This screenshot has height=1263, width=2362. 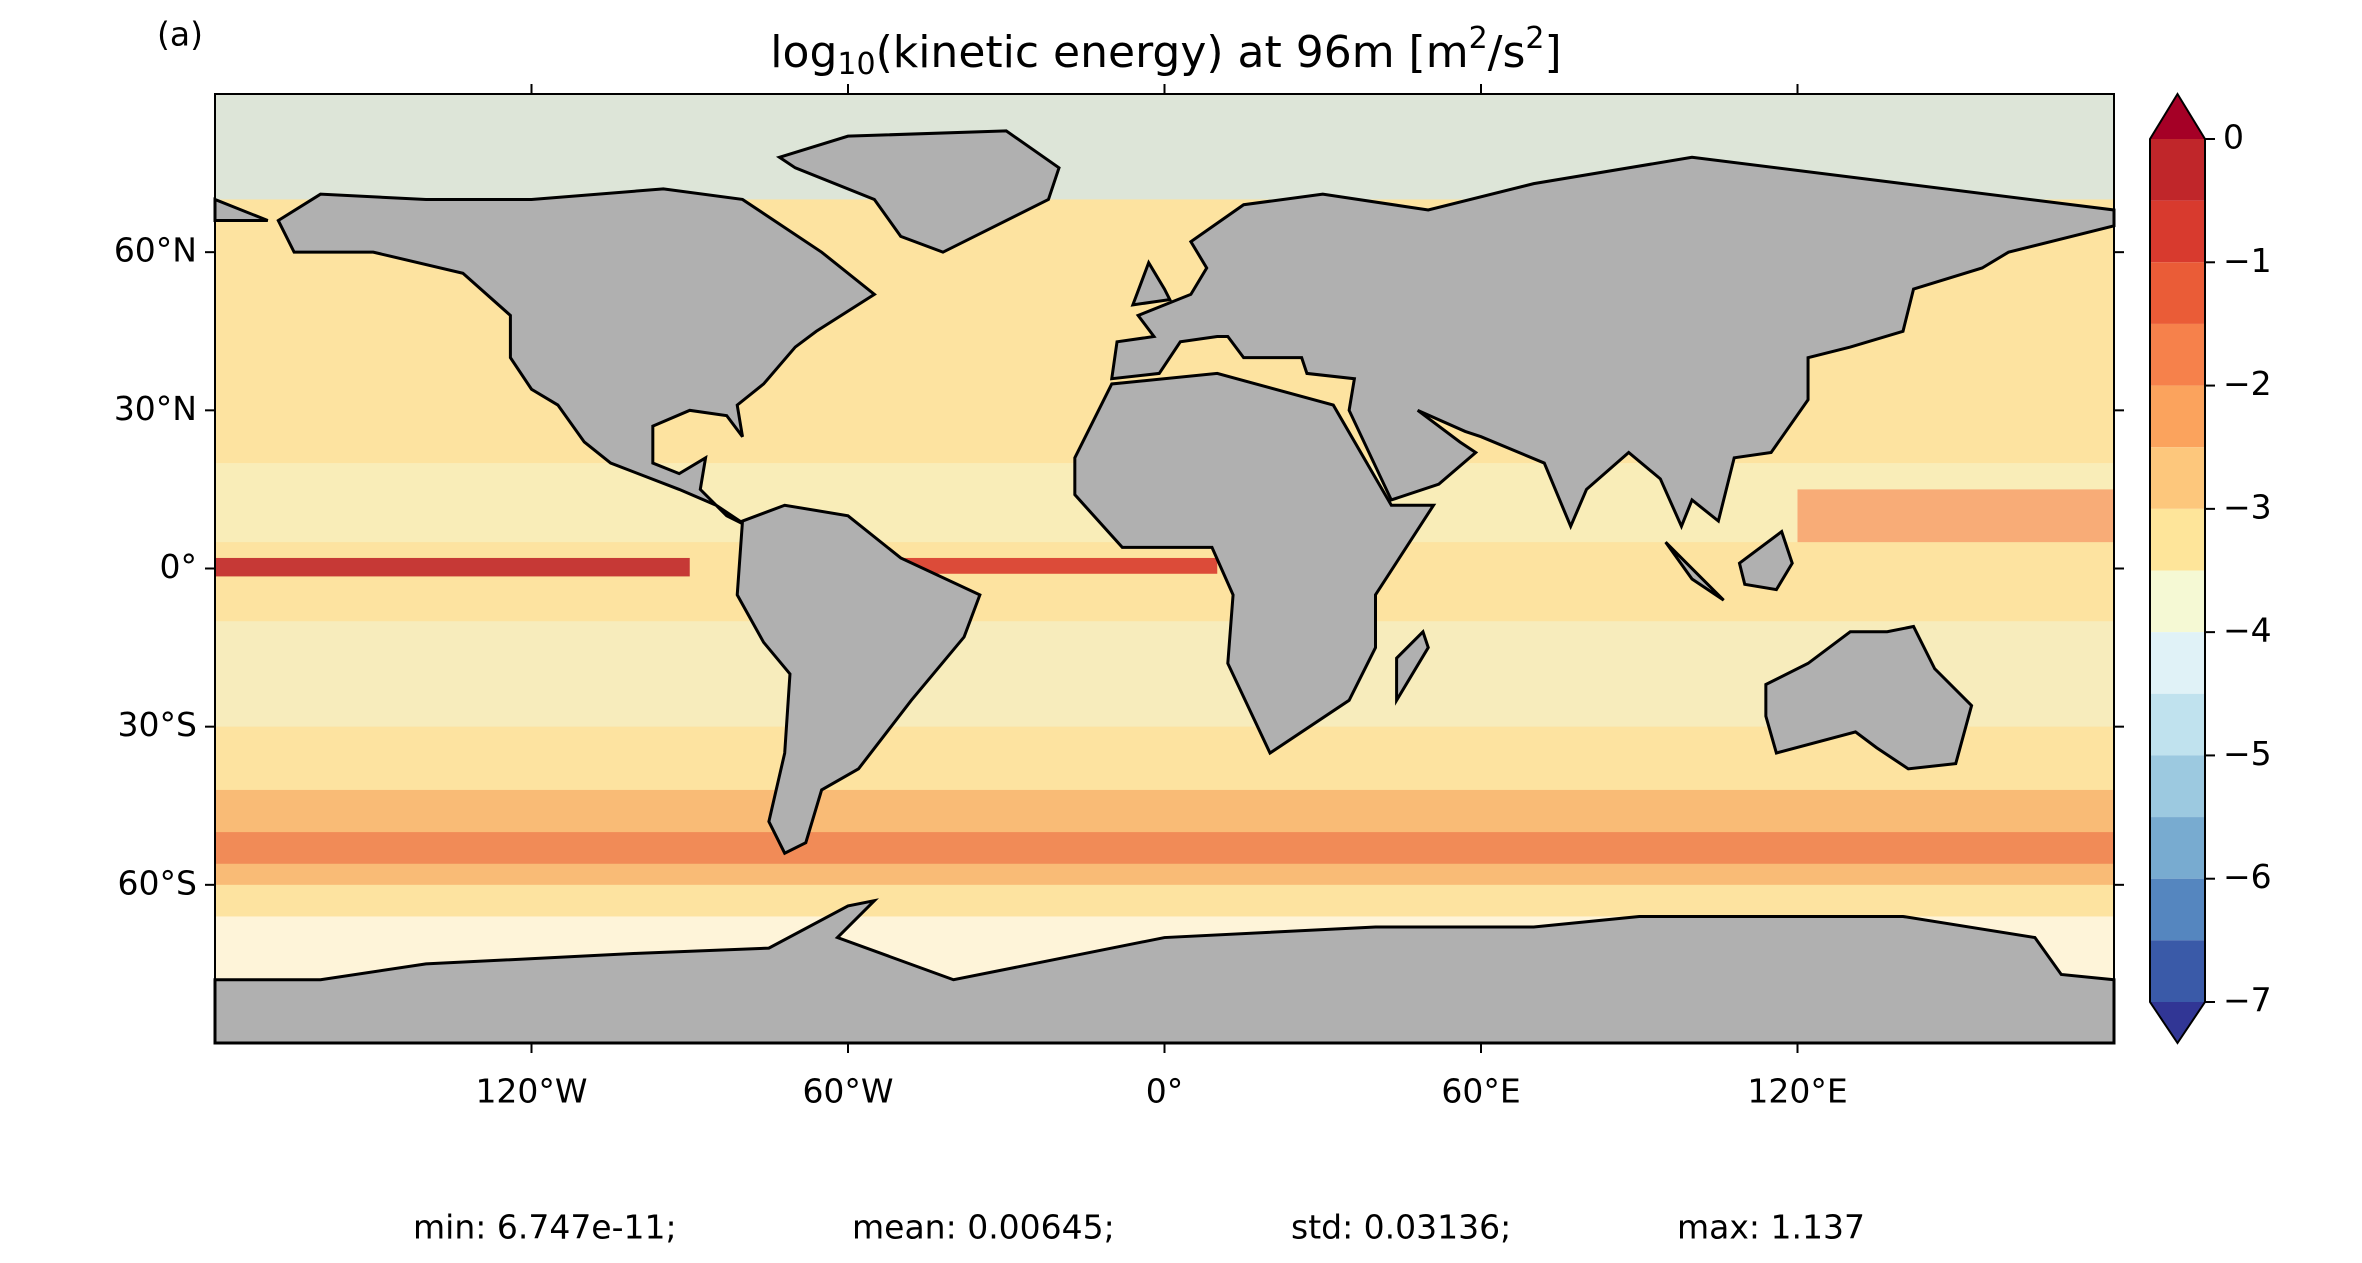 I want to click on x-tick-label: 120°W, so click(x=531, y=1091).